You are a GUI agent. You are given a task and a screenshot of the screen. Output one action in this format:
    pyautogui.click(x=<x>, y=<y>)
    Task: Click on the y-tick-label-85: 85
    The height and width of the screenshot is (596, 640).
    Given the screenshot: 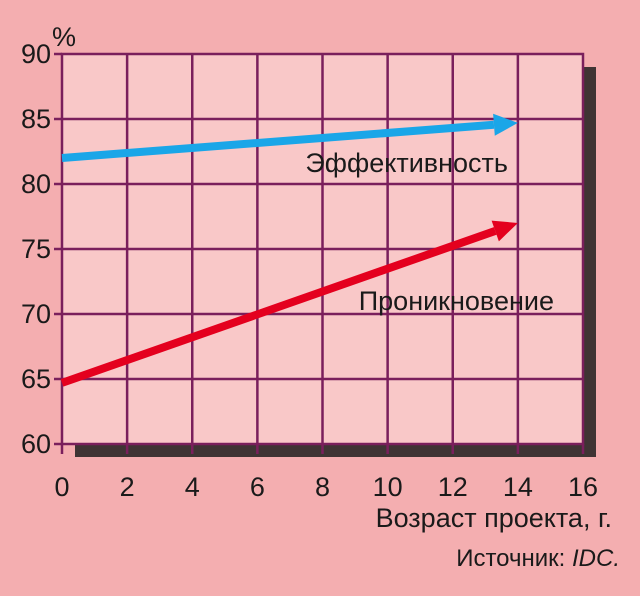 What is the action you would take?
    pyautogui.click(x=36, y=119)
    